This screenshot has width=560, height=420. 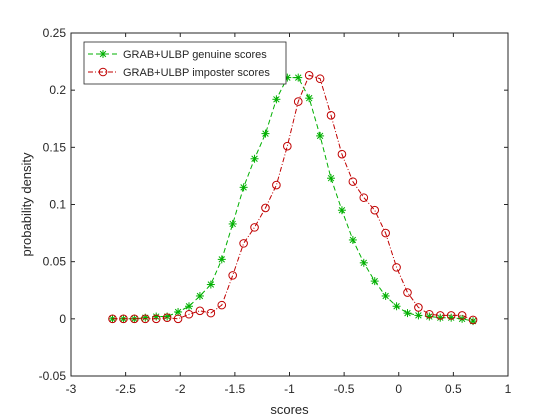 What do you see at coordinates (196, 73) in the screenshot?
I see `legend-label-imposter: GRAB+ULBP imposter scores` at bounding box center [196, 73].